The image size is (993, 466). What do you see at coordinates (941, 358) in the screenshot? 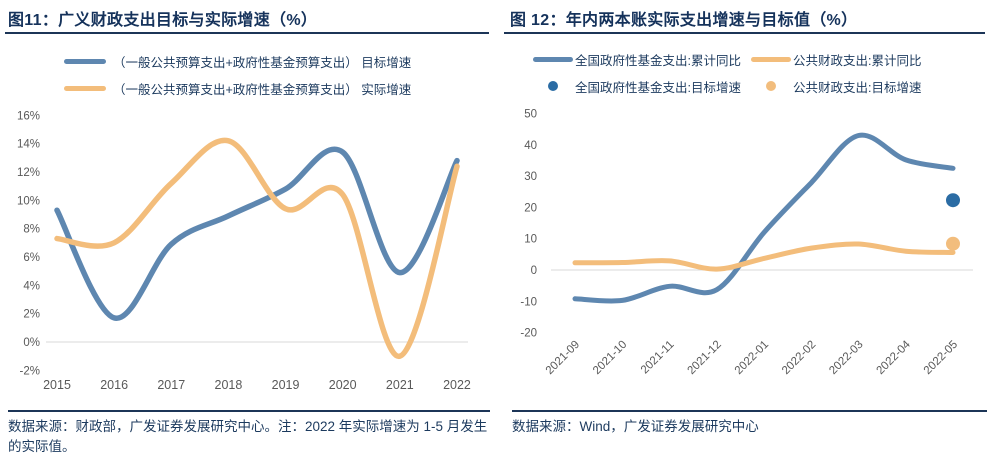
I see `x-tick-label: 2022-05` at bounding box center [941, 358].